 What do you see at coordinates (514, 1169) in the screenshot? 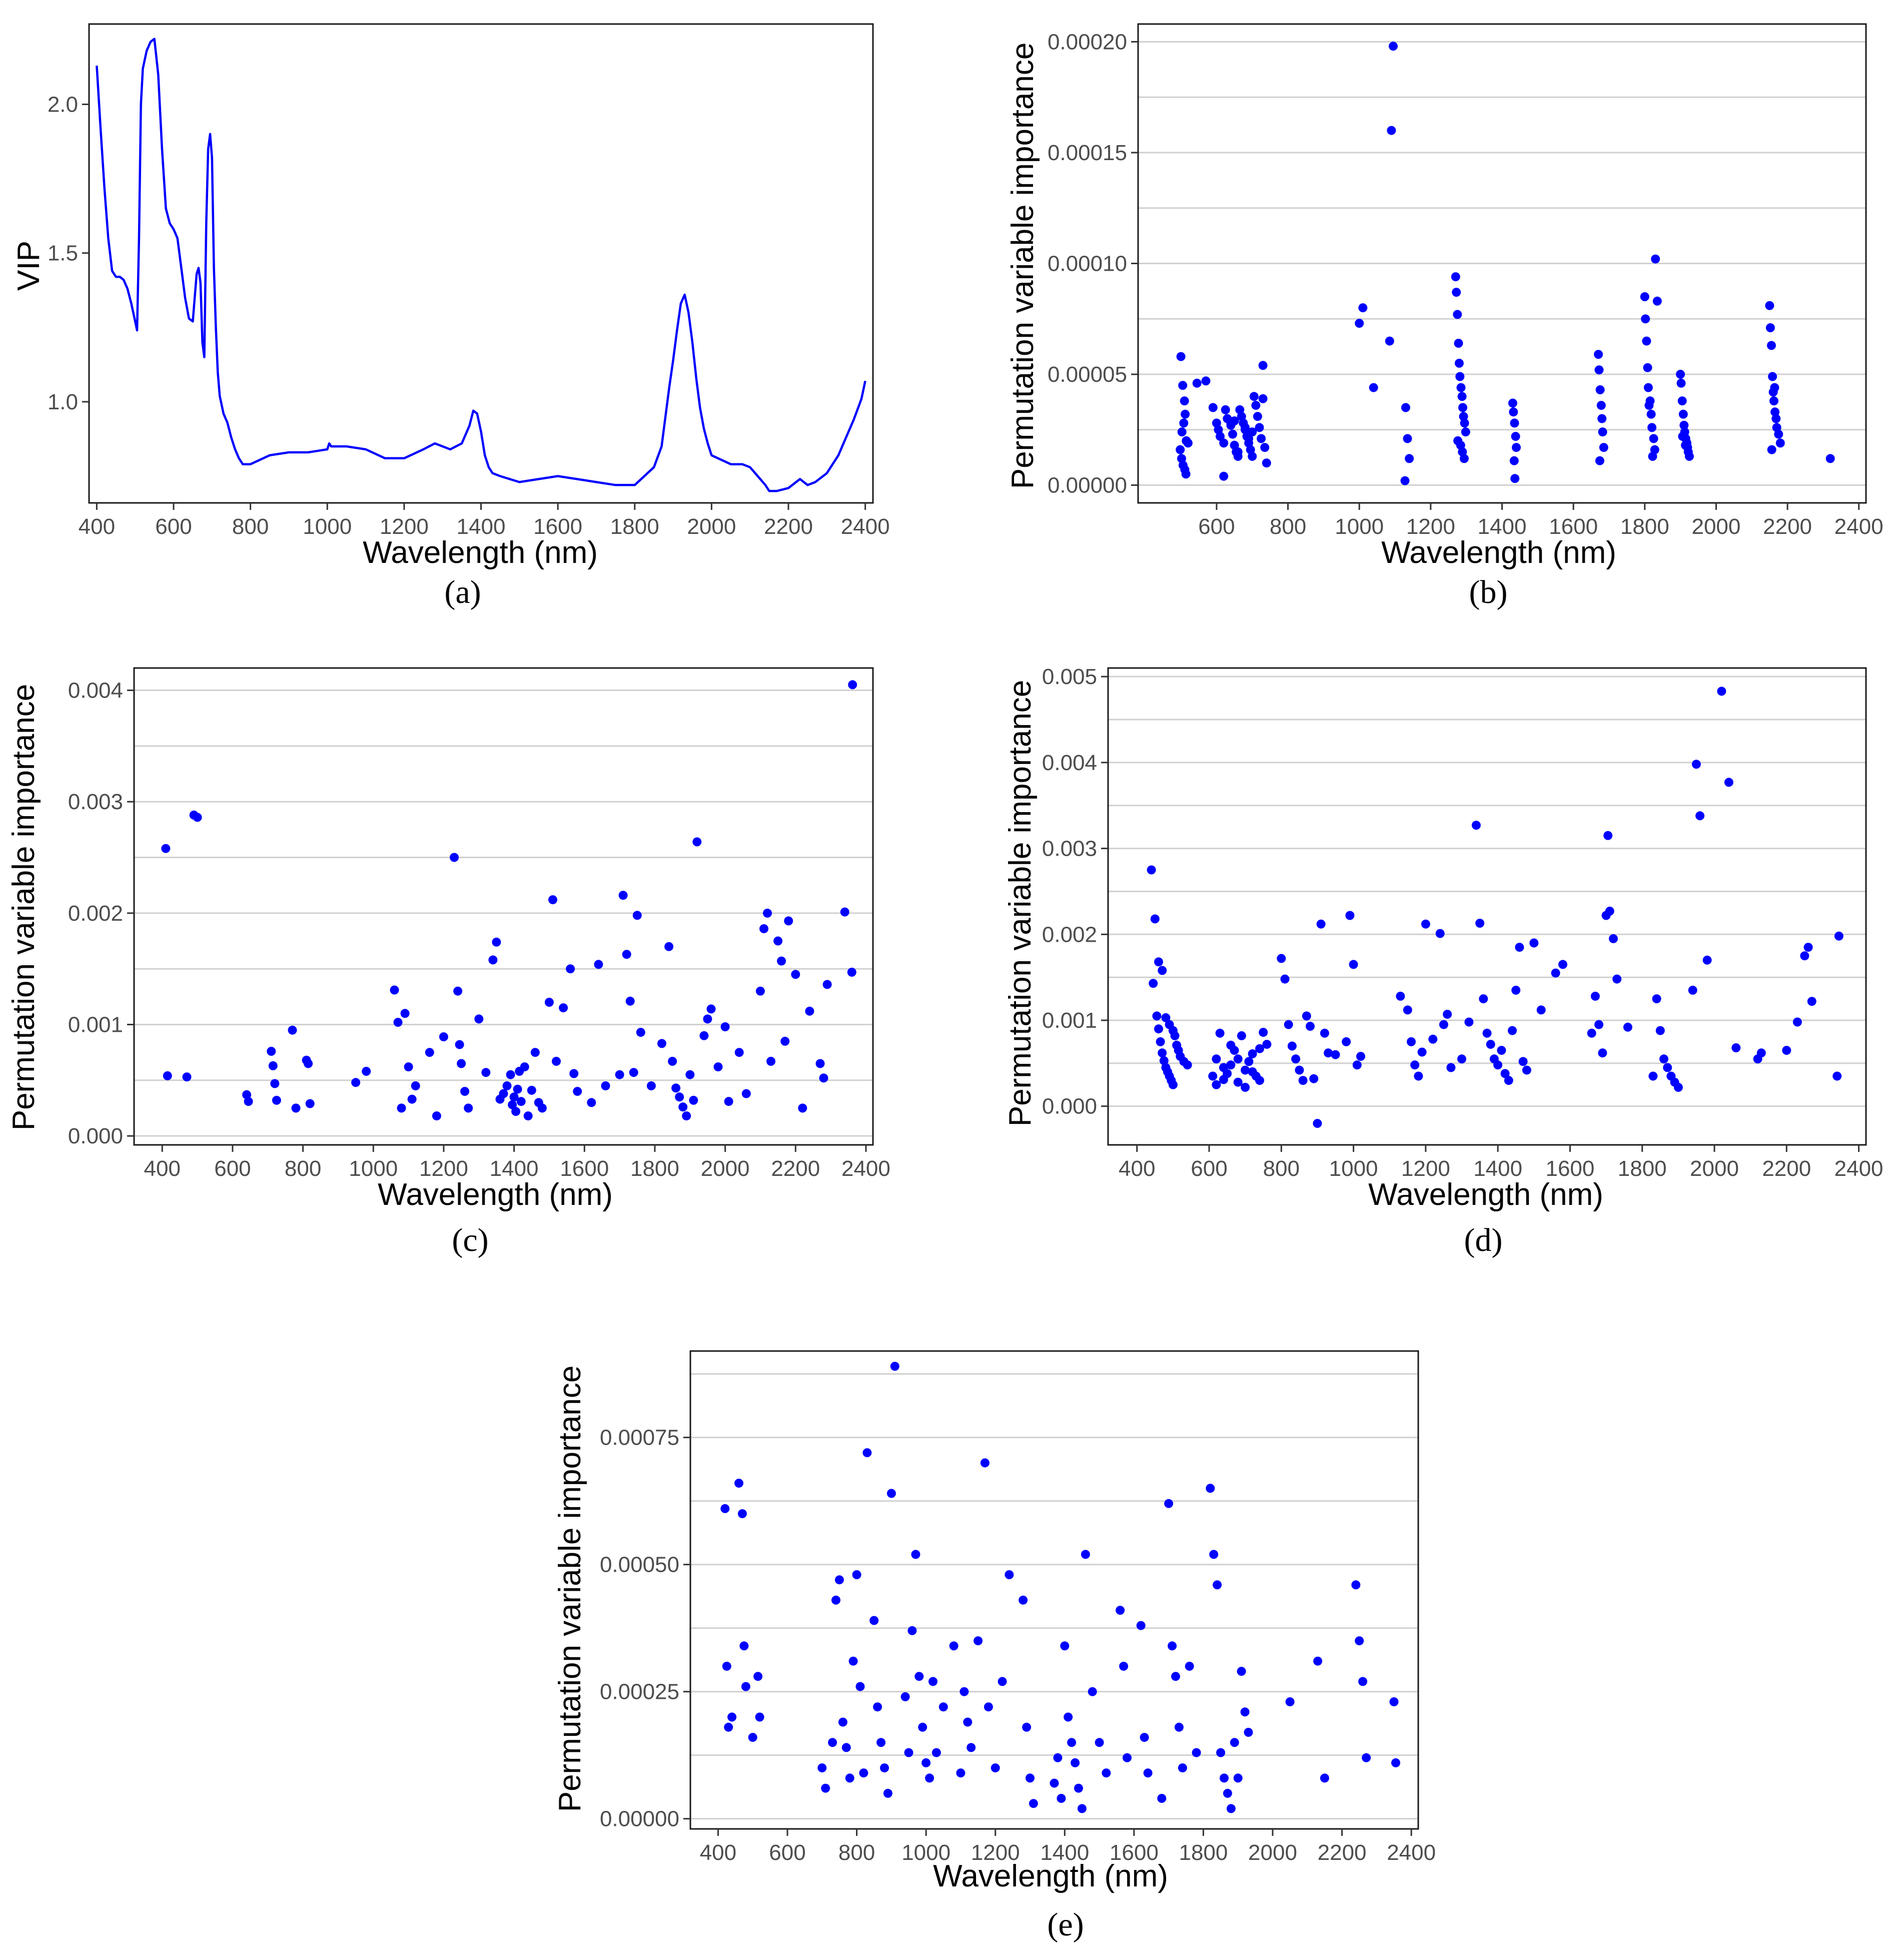
I see `panel-c-x-tick-label: 1400` at bounding box center [514, 1169].